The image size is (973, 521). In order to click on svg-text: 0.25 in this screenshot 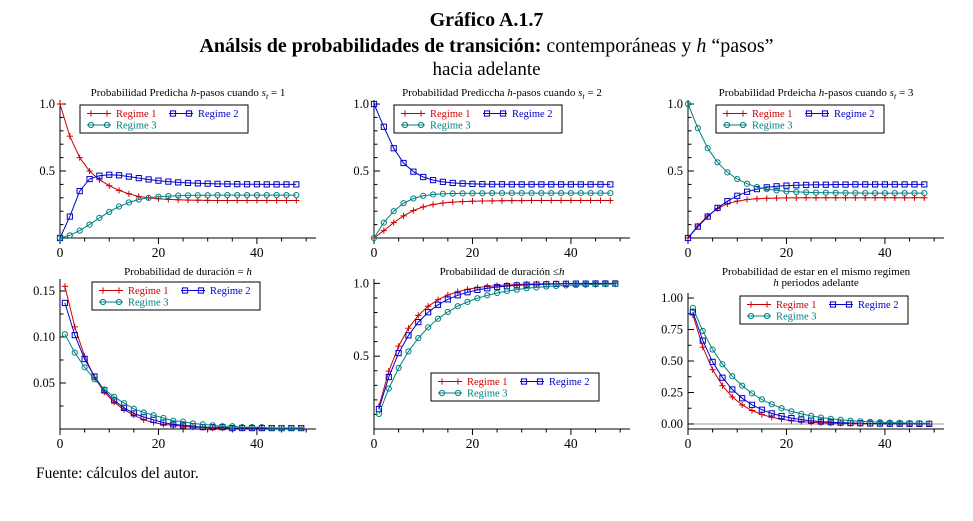, I will do `click(672, 392)`.